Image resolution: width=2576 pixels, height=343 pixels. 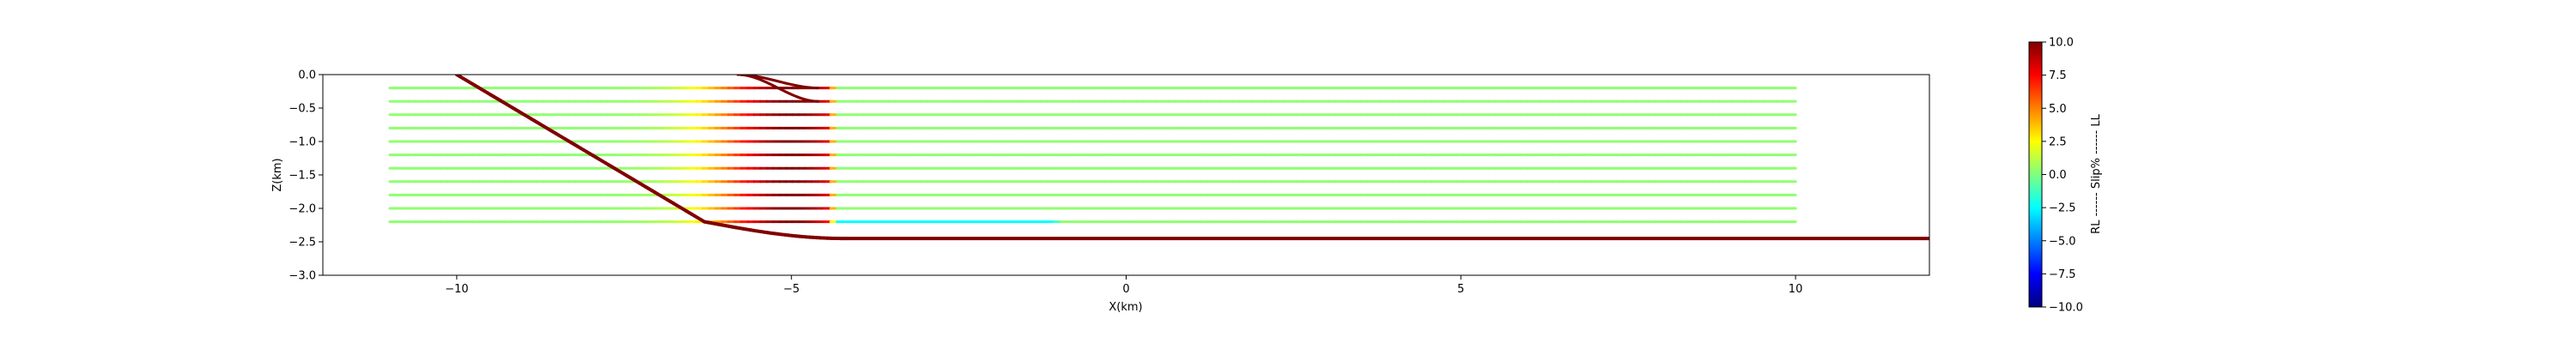 What do you see at coordinates (1460, 290) in the screenshot?
I see `x-tick-label: 5` at bounding box center [1460, 290].